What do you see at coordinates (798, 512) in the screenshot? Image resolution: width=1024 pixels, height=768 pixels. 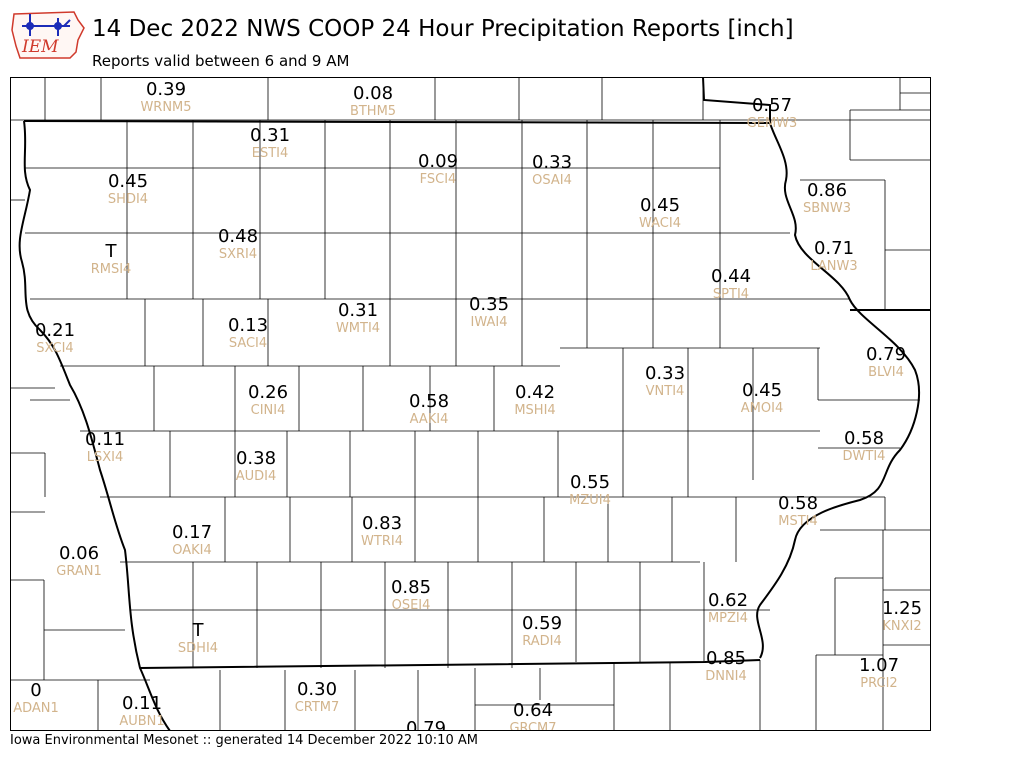 I see `station-msti4: 0.58 MSTI4` at bounding box center [798, 512].